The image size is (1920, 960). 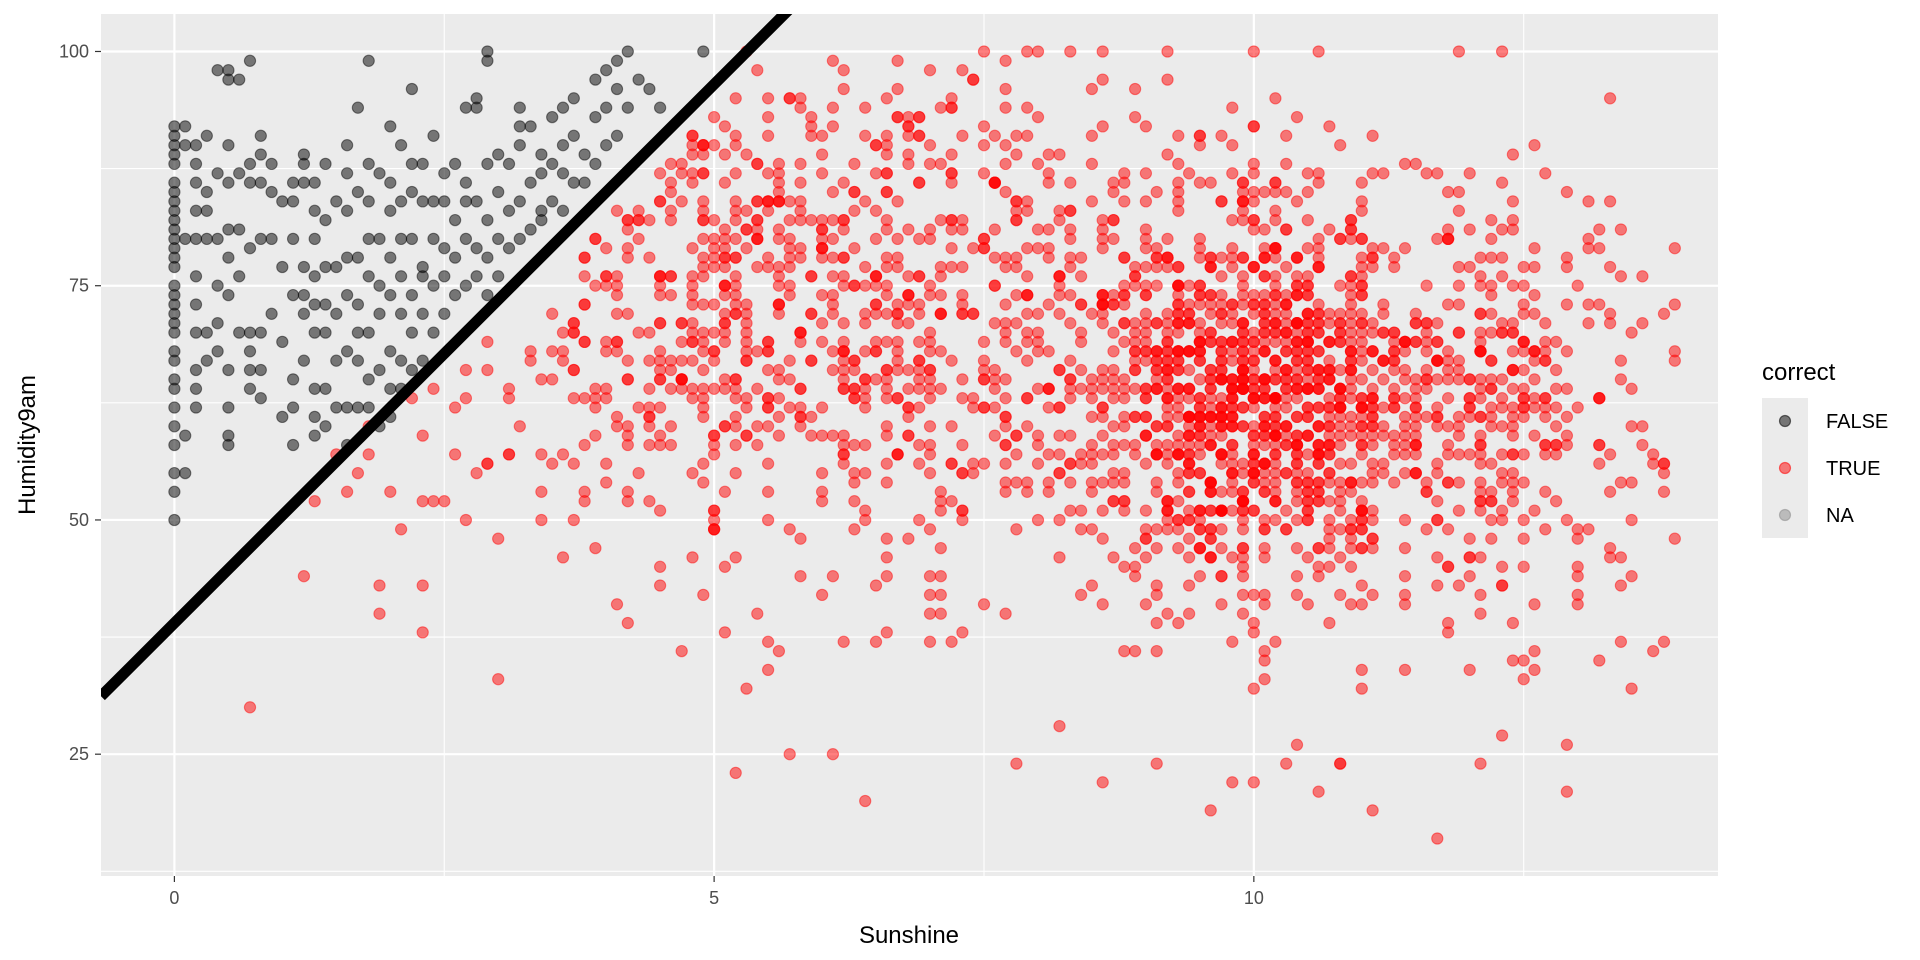 What do you see at coordinates (1785, 421) in the screenshot?
I see `legend-key-false` at bounding box center [1785, 421].